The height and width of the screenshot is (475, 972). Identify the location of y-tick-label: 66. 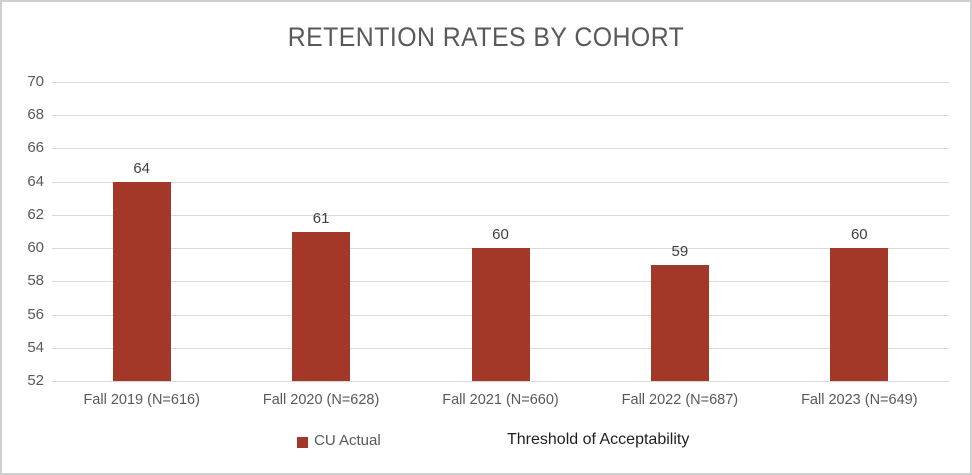
(35, 148).